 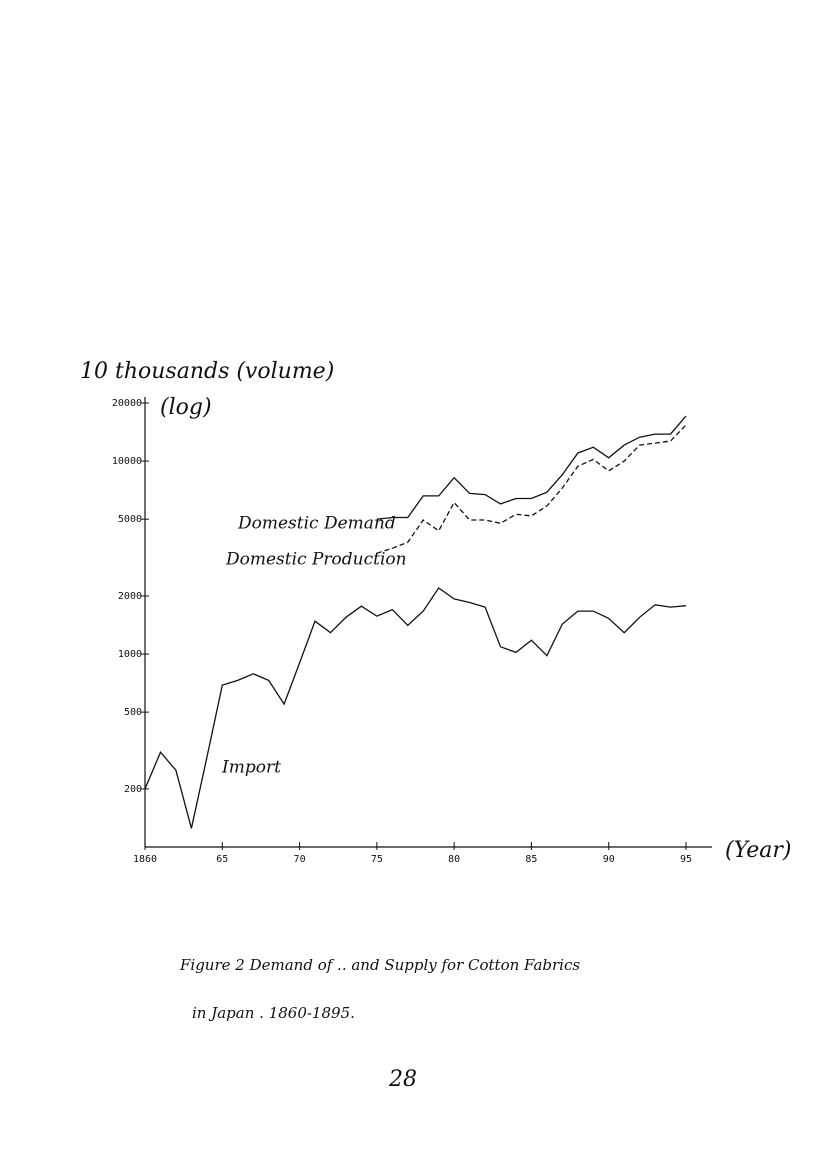 I want to click on x-axis-label: (Year), so click(x=758, y=850).